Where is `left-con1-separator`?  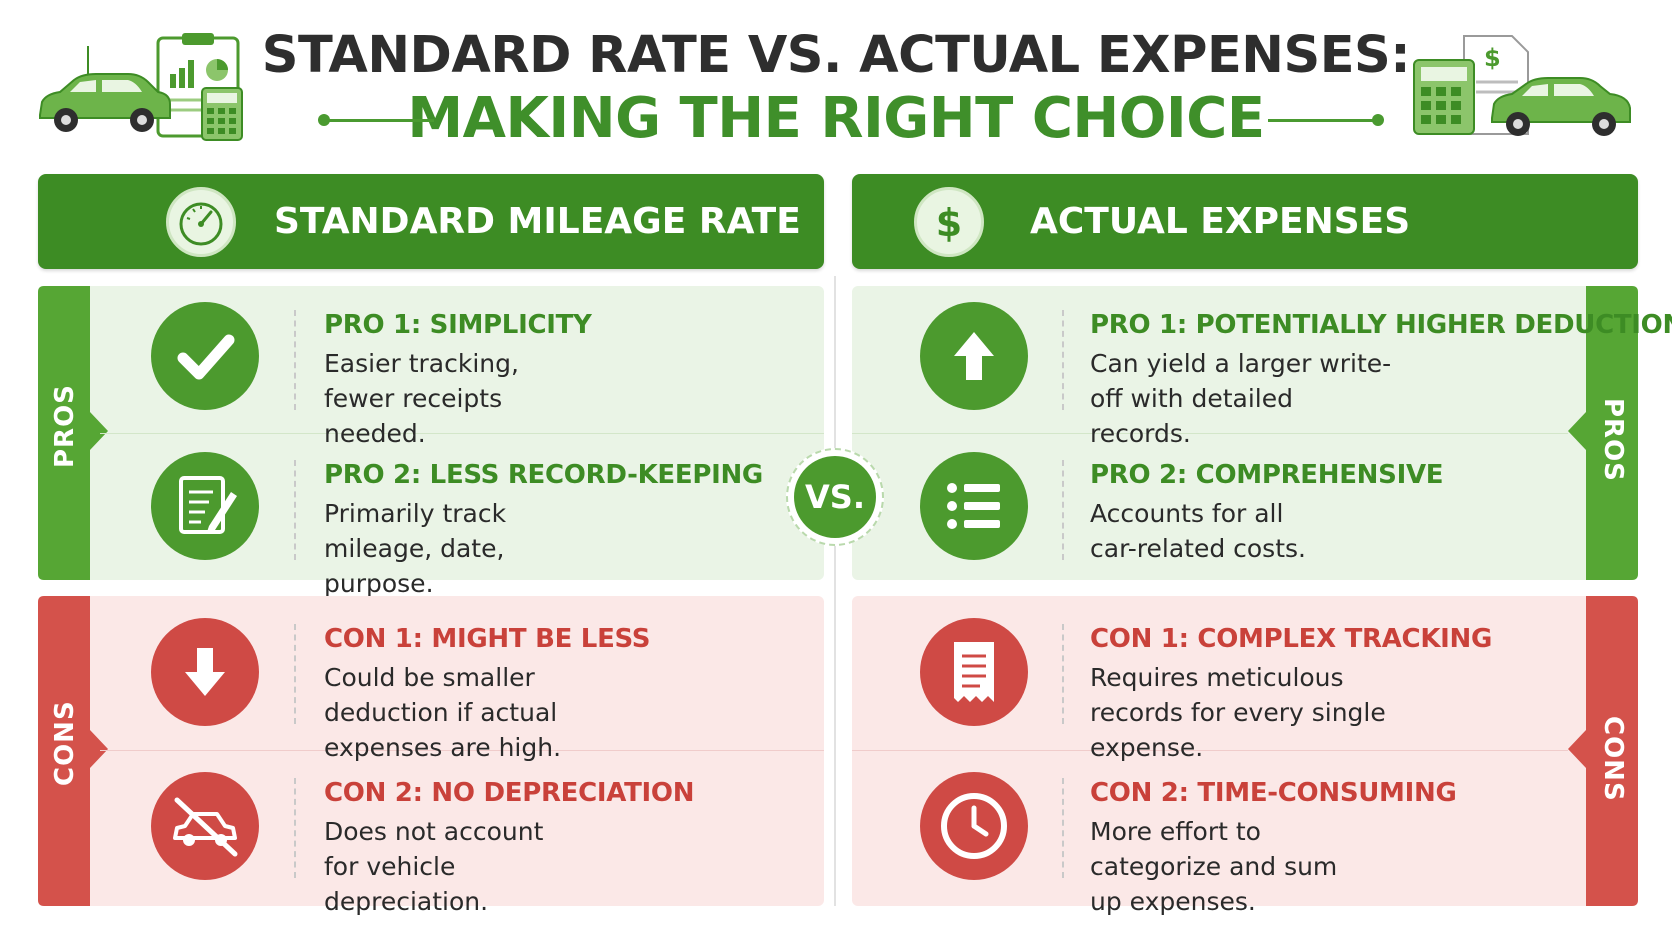 left-con1-separator is located at coordinates (295, 674).